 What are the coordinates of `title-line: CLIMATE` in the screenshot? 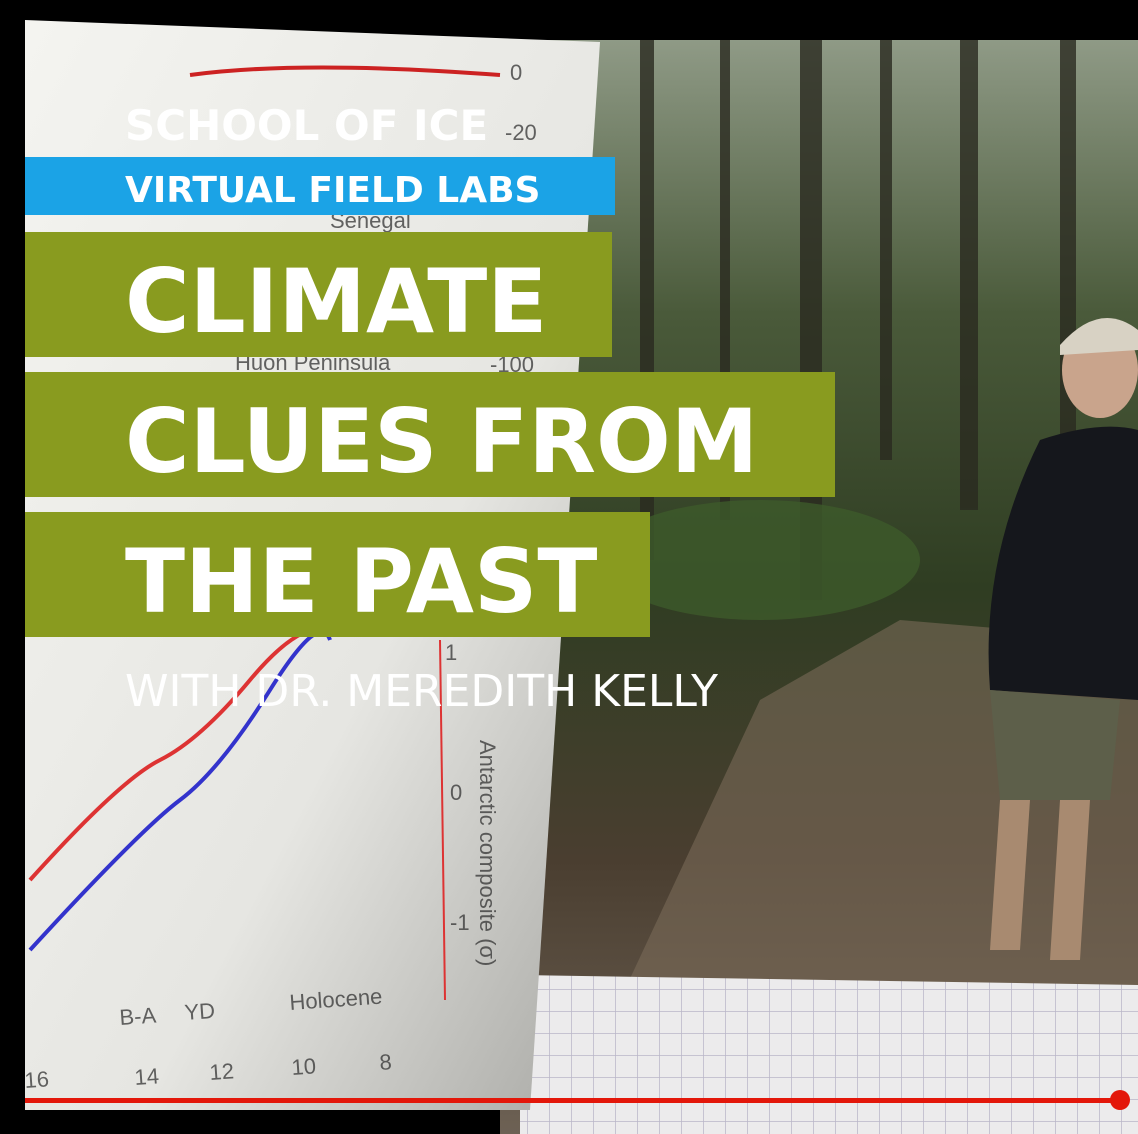 It's located at (336, 301).